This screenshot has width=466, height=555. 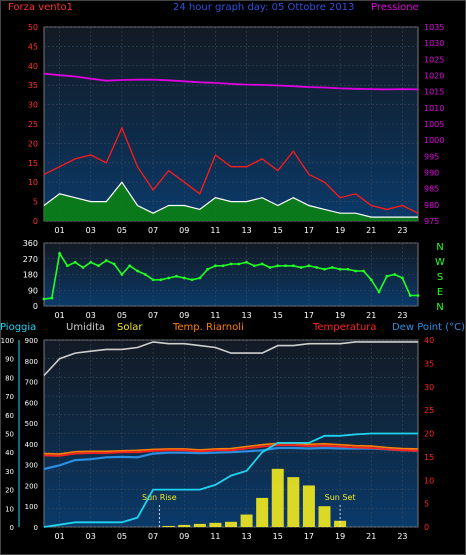 What do you see at coordinates (431, 221) in the screenshot?
I see `y-right-tick-label: 975` at bounding box center [431, 221].